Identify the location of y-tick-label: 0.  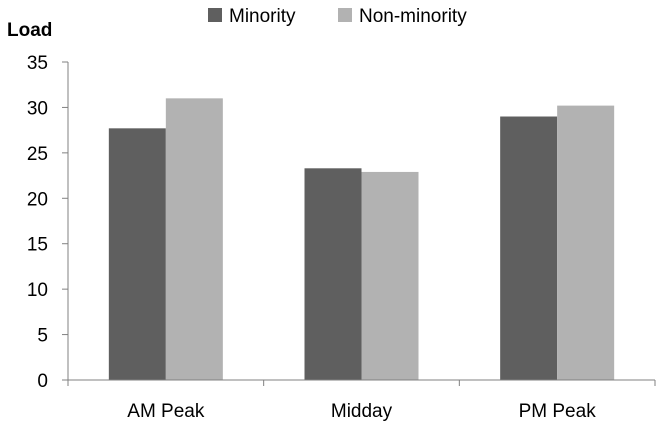
(42, 381).